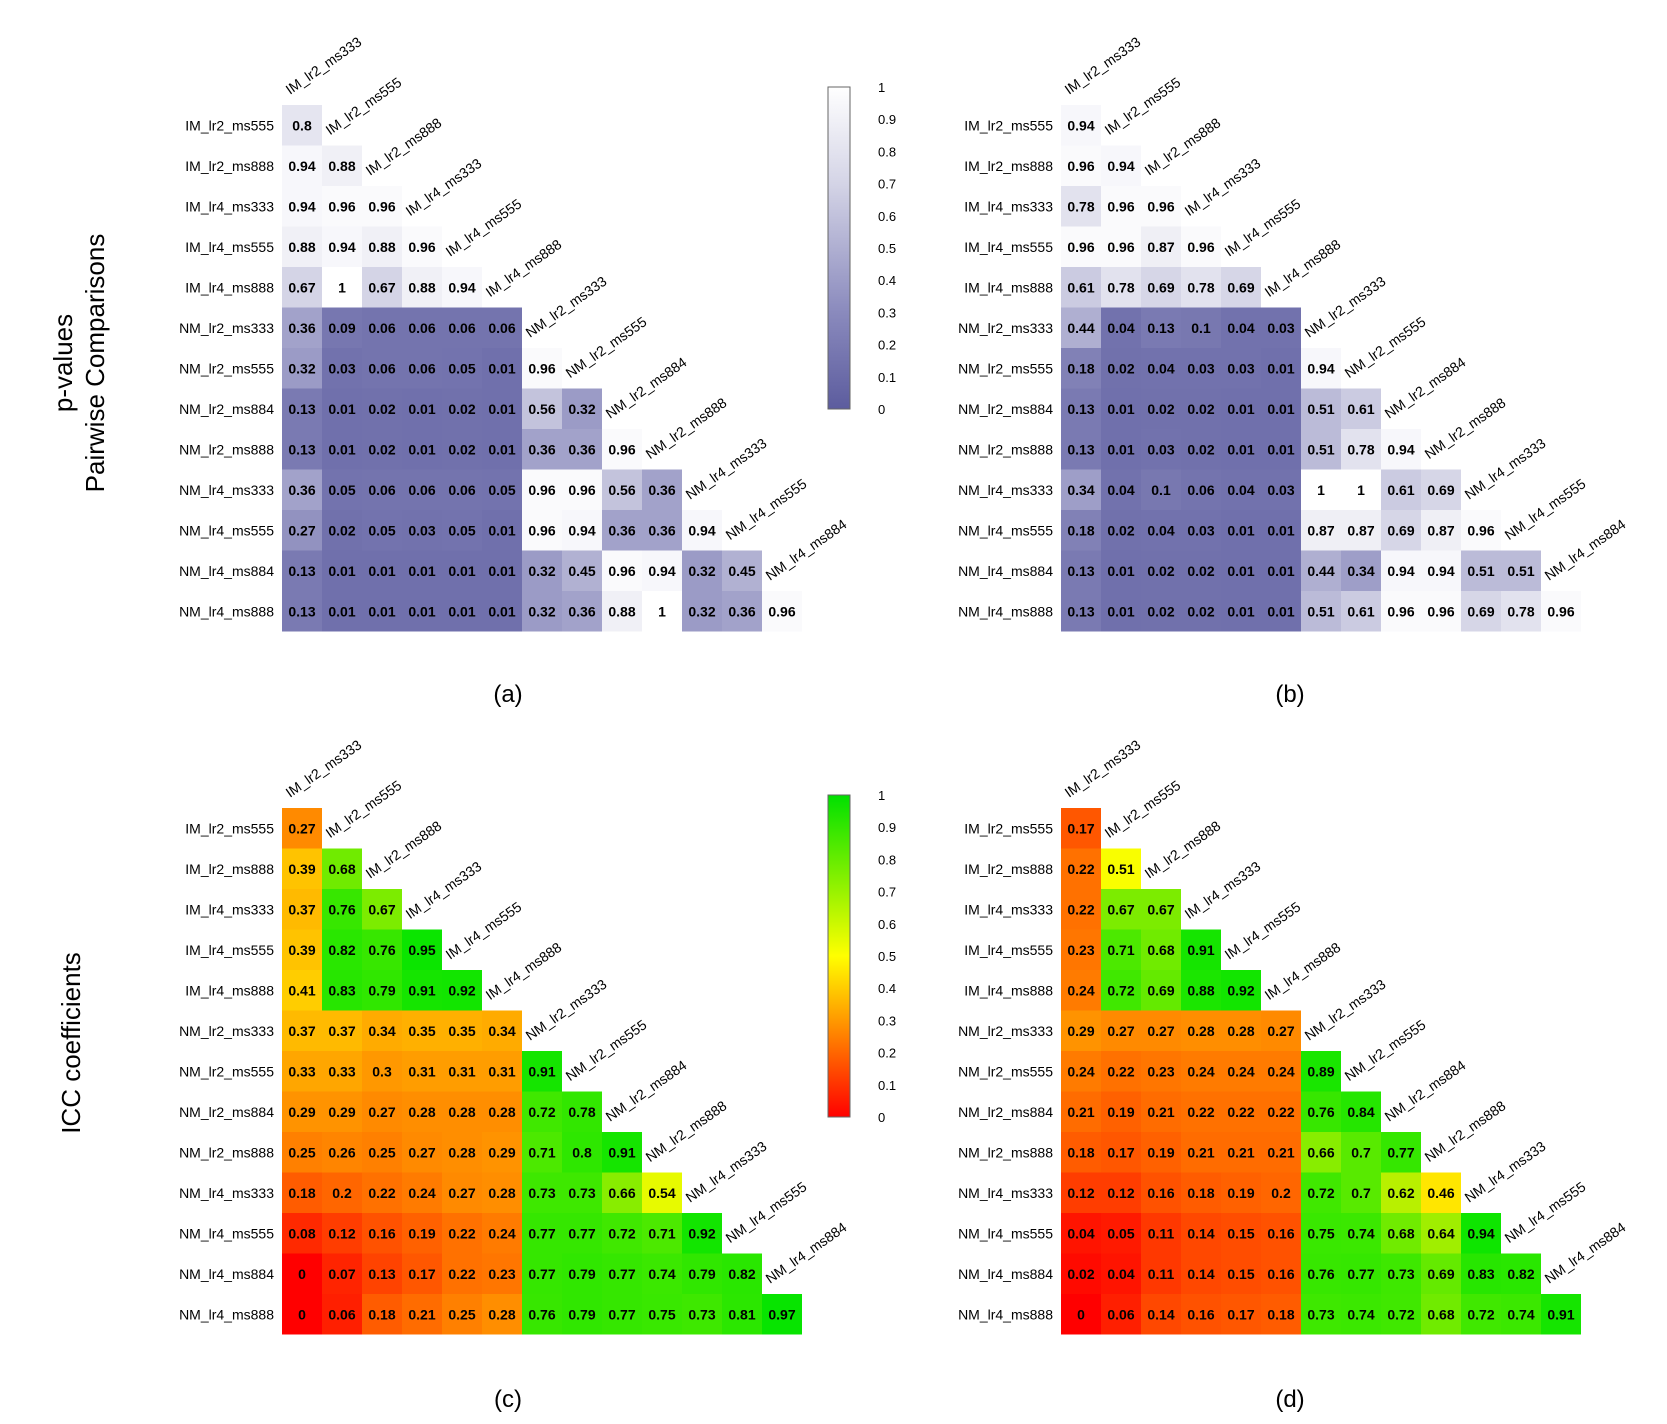 The height and width of the screenshot is (1424, 1667). I want to click on cell-d-r5-c1, so click(1121, 1030).